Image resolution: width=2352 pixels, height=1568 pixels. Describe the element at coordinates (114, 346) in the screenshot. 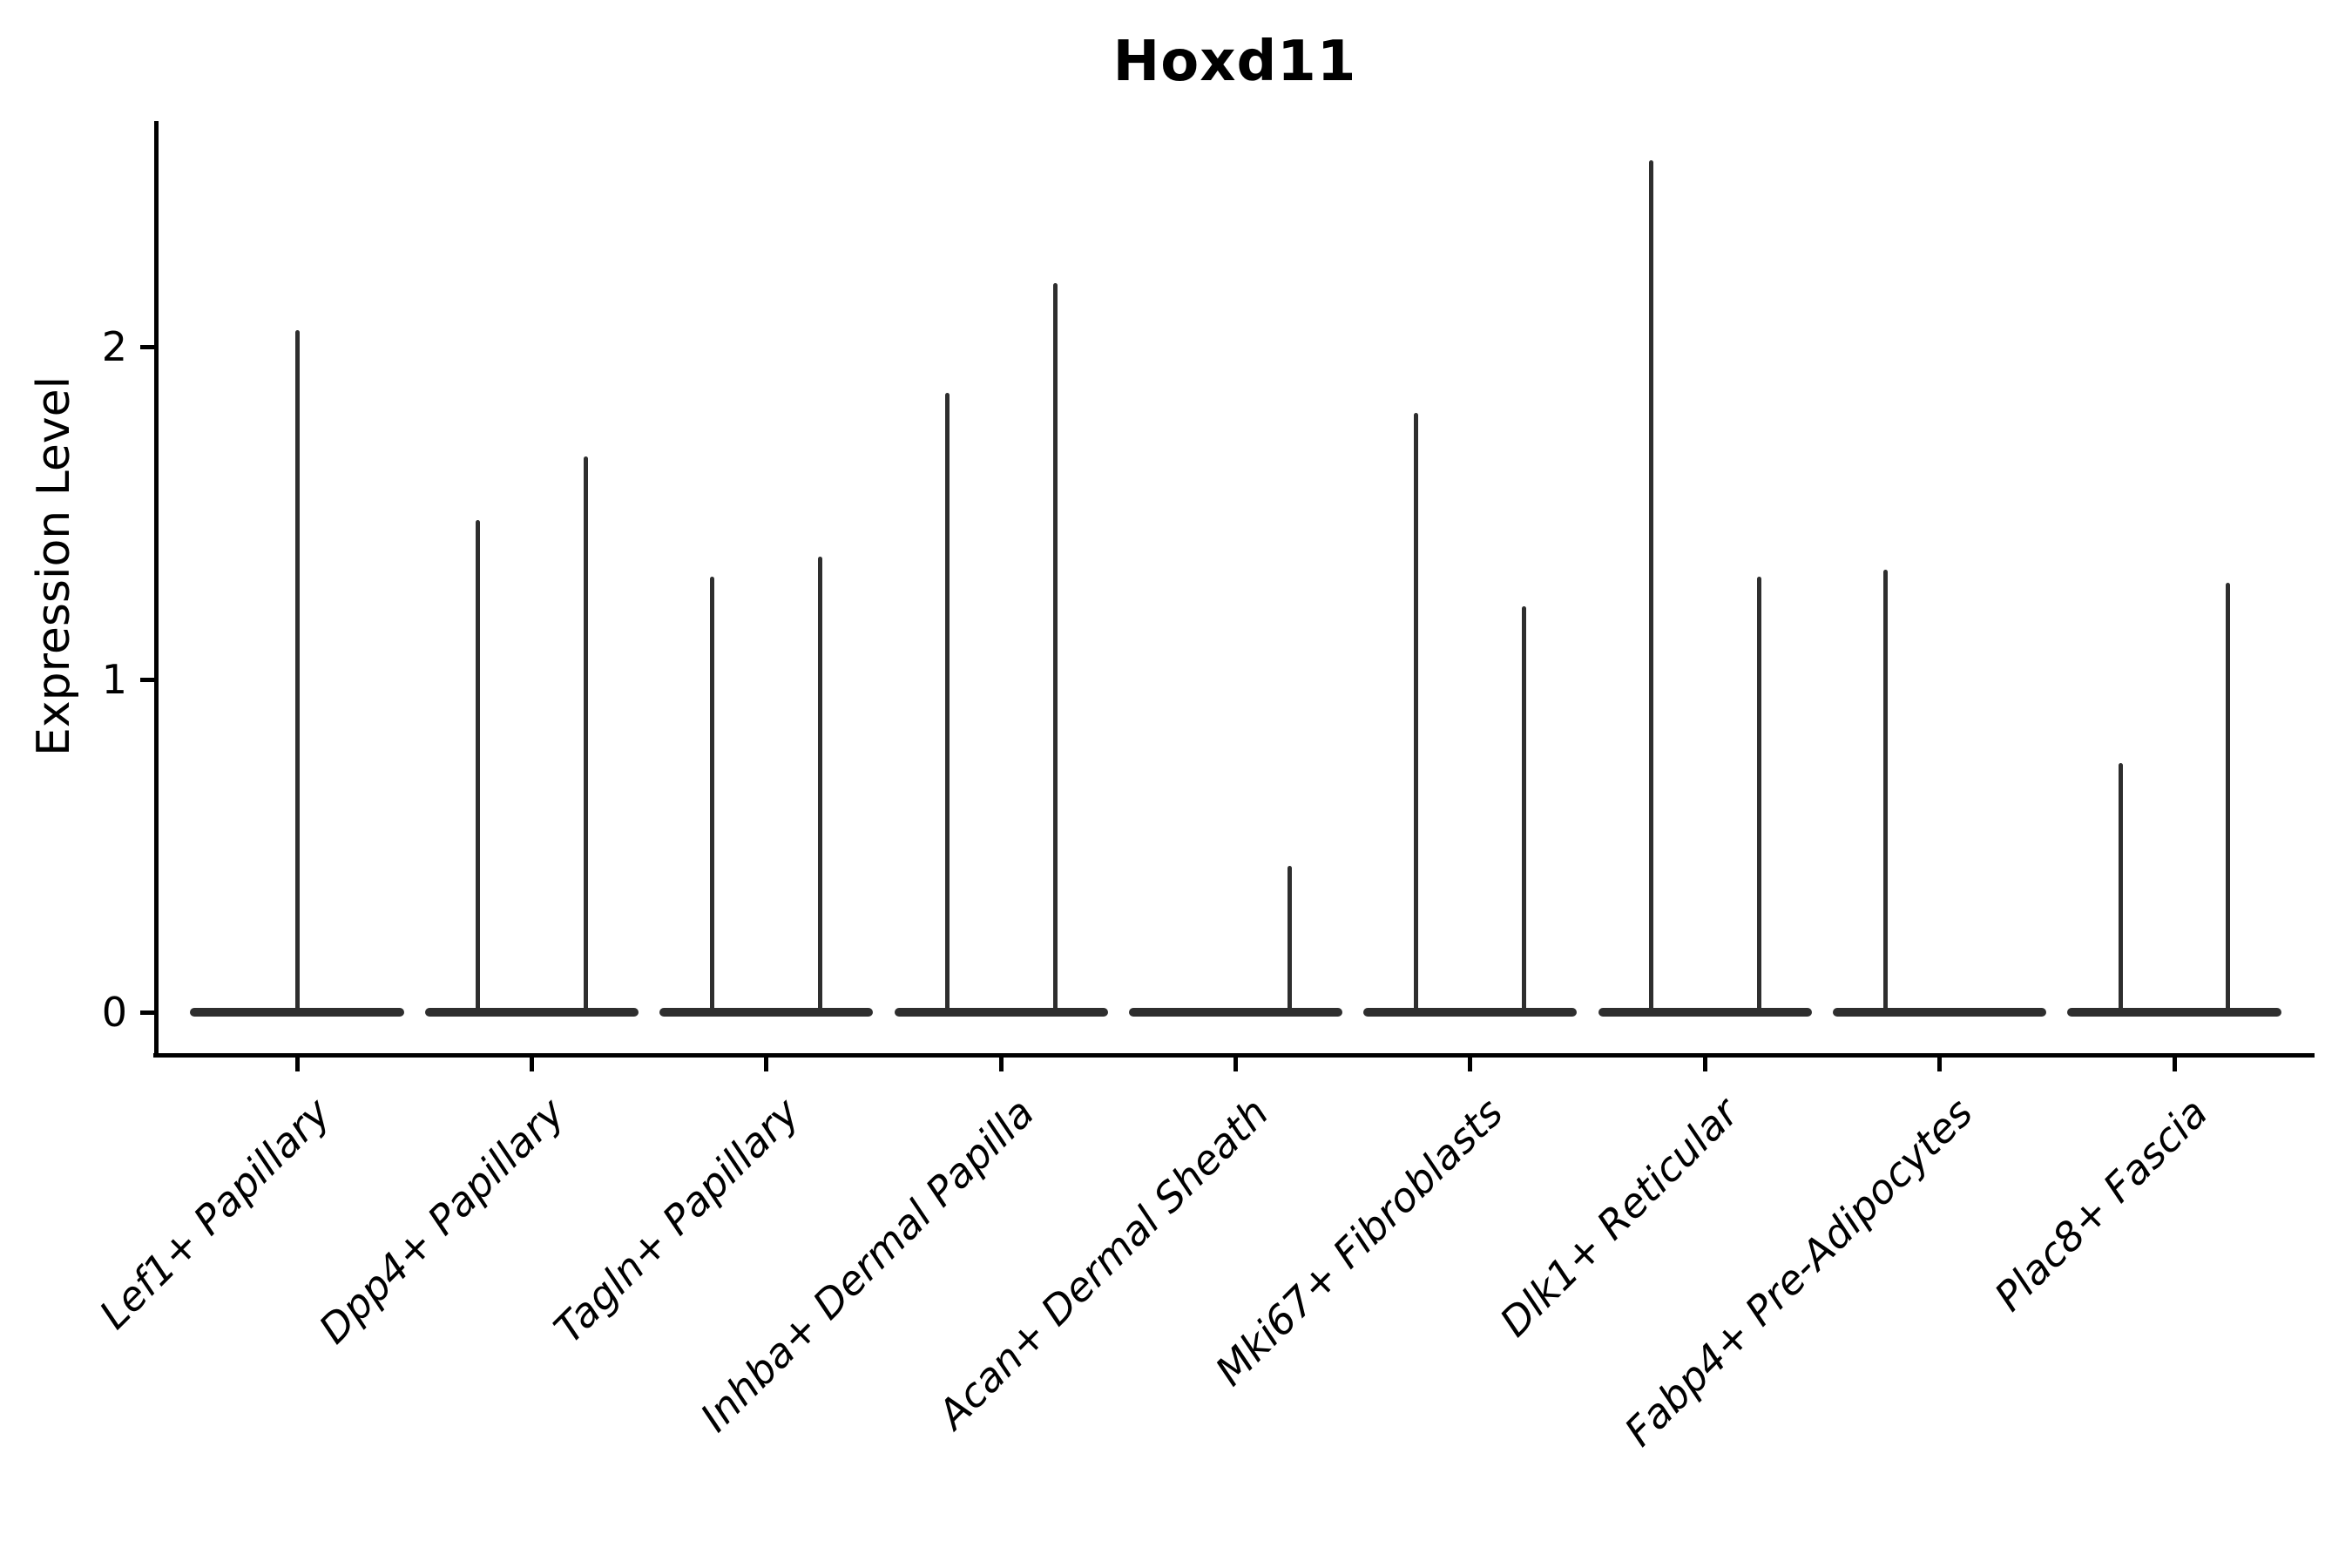

I see `y-tick-label: 2` at that location.